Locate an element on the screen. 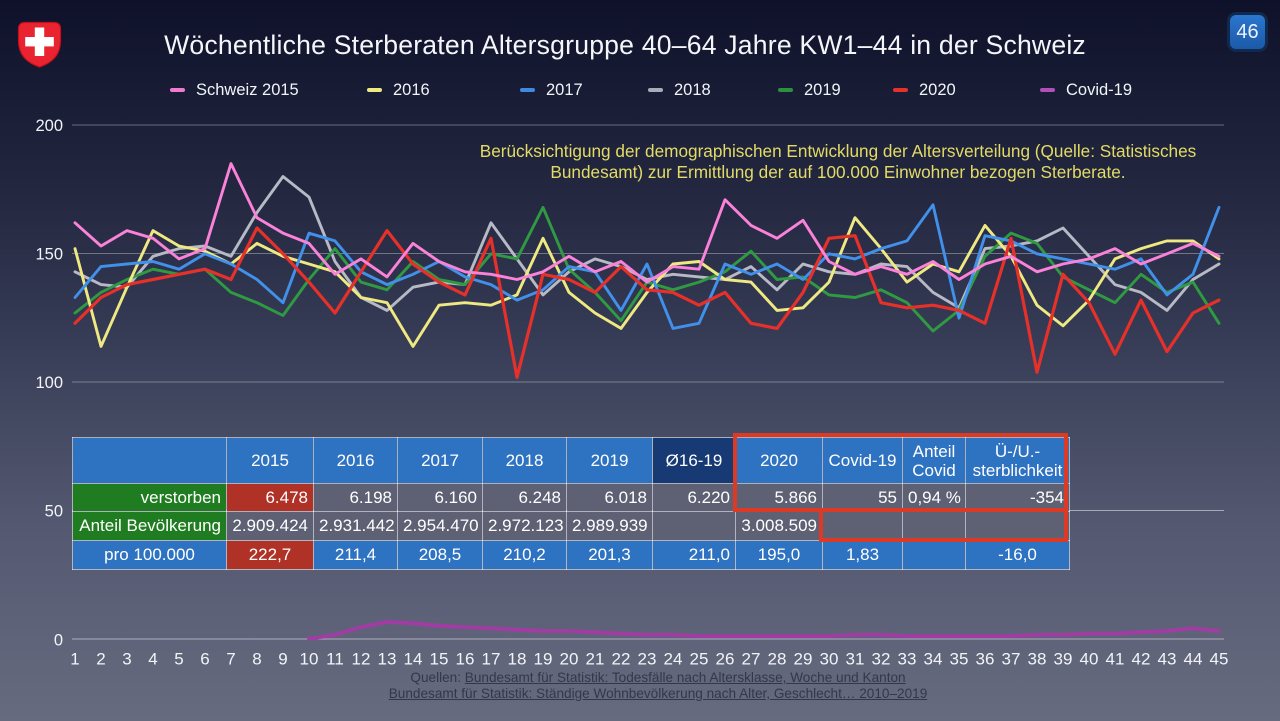 The height and width of the screenshot is (721, 1280). svg-text: 43 is located at coordinates (1167, 659).